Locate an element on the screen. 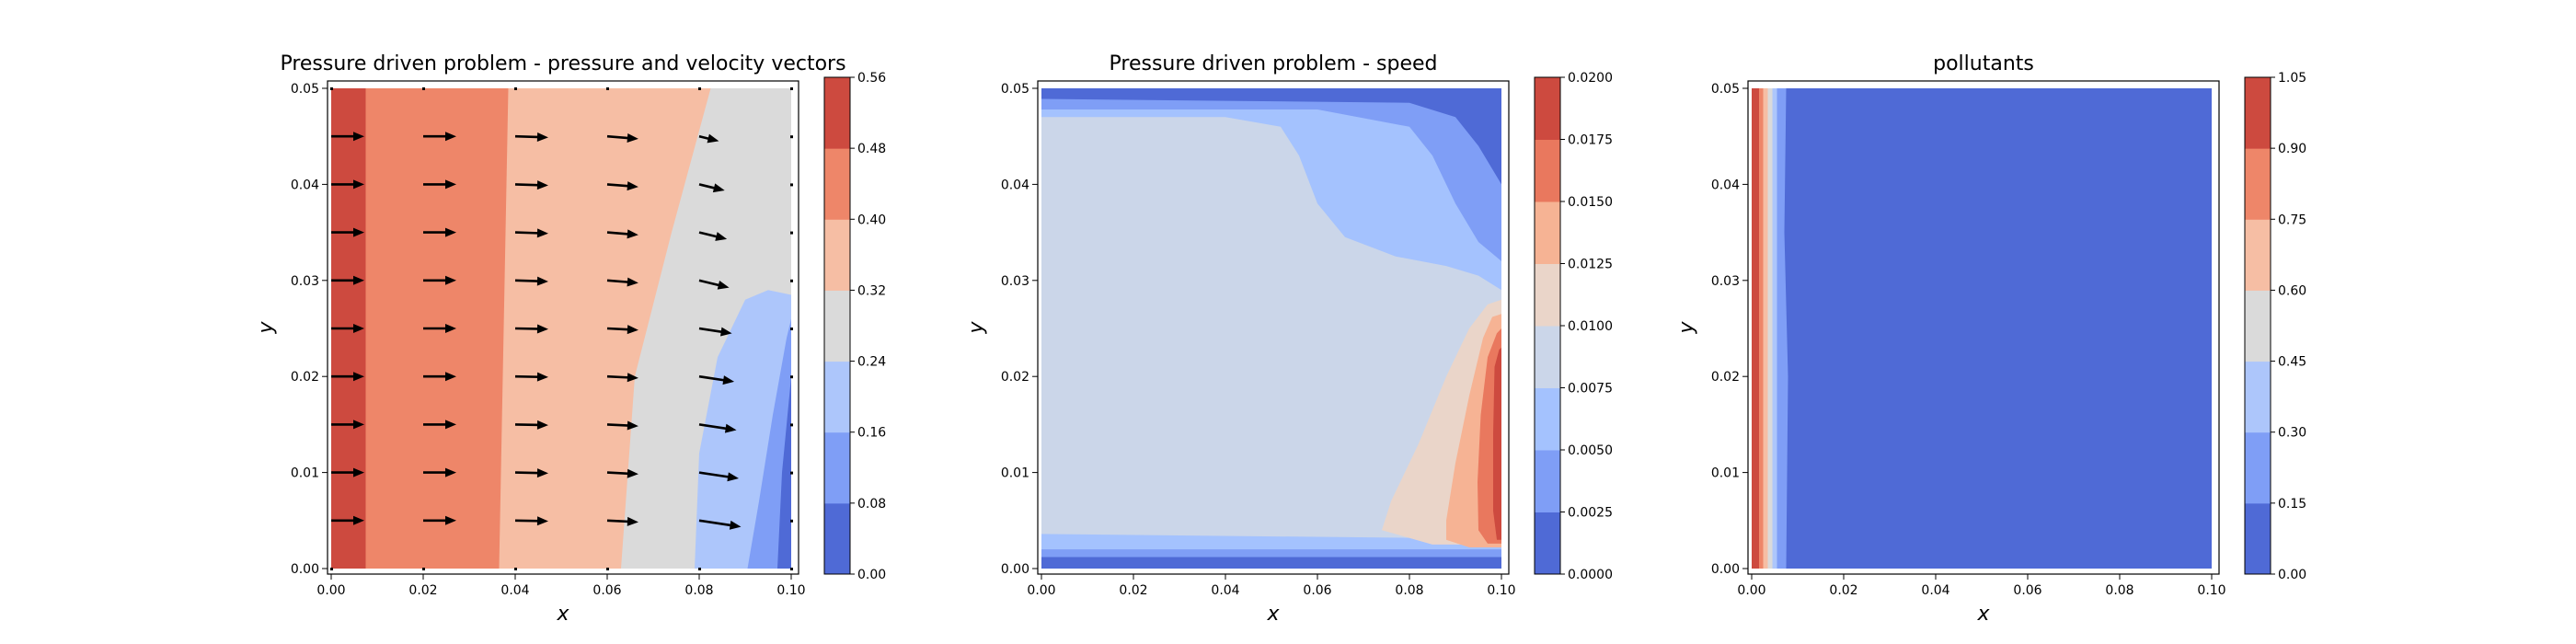  colorbar-tick-label: 0.0150 is located at coordinates (1590, 202).